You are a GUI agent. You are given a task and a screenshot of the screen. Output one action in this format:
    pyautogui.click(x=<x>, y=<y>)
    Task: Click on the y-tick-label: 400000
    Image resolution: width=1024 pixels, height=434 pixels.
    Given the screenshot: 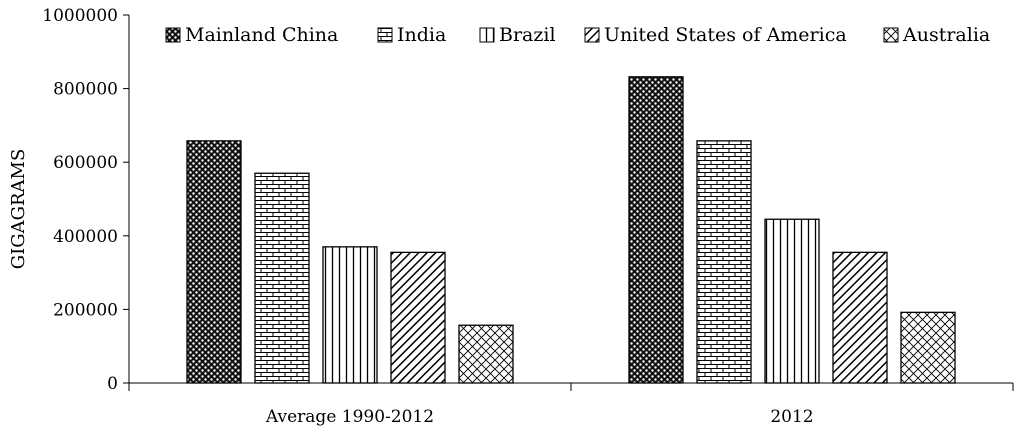 What is the action you would take?
    pyautogui.click(x=85, y=237)
    